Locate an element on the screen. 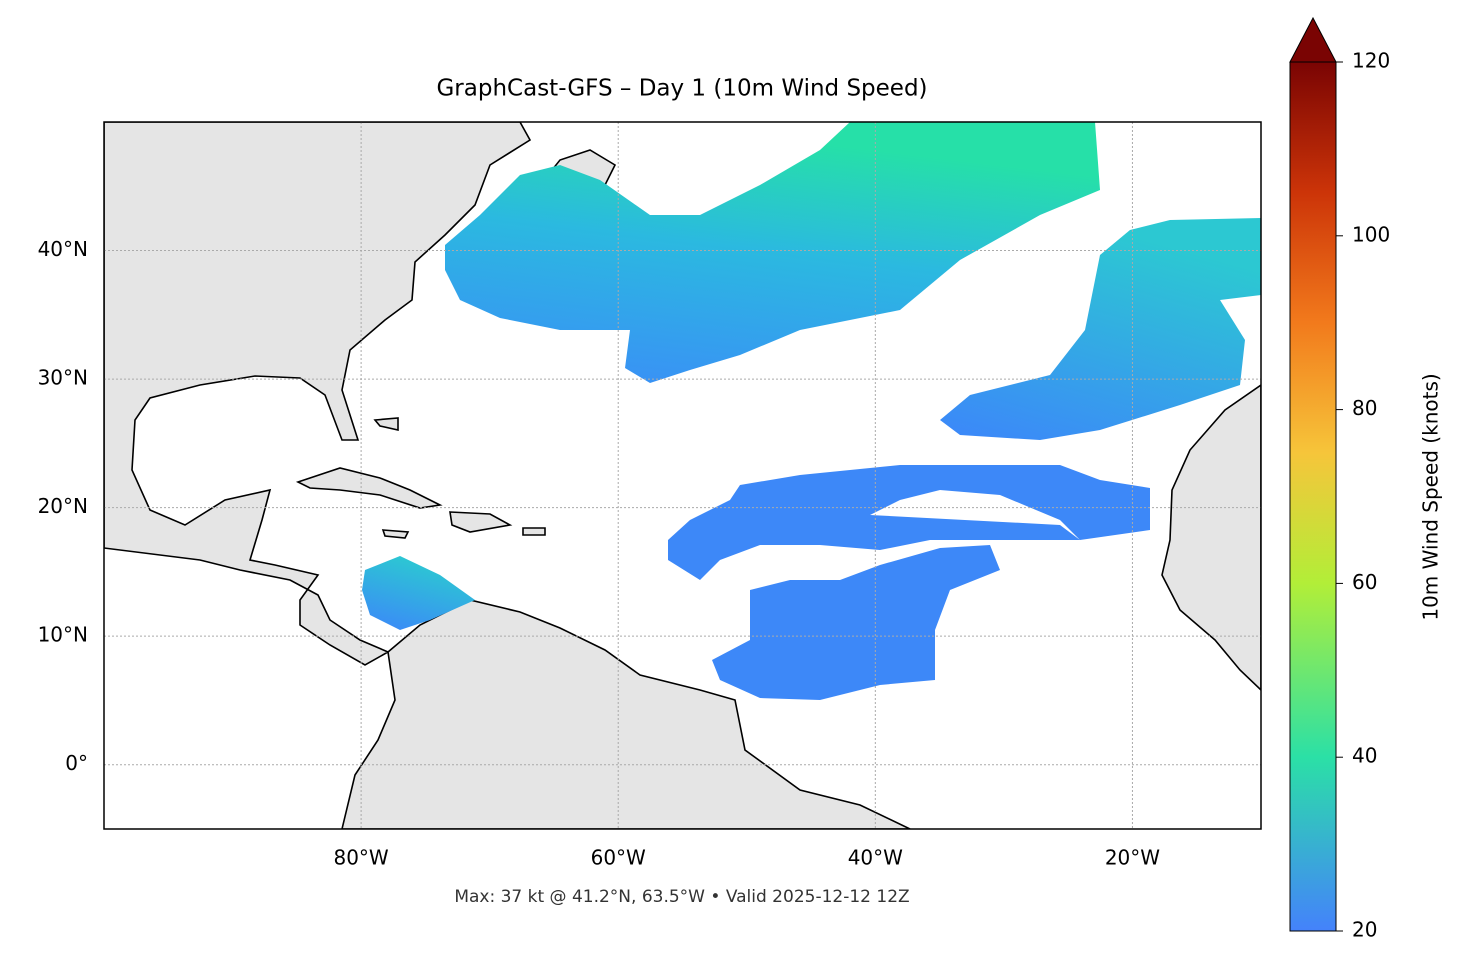  x-tick-label: 40°W is located at coordinates (875, 858).